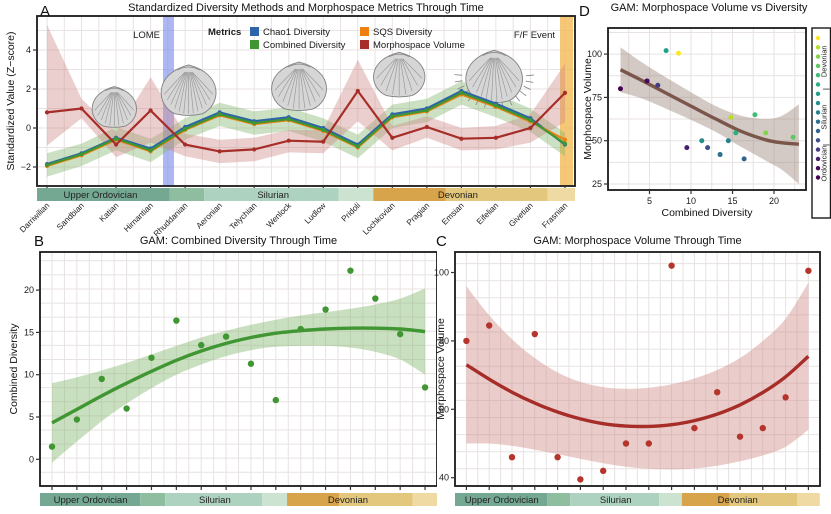 This screenshot has width=831, height=514. What do you see at coordinates (707, 109) in the screenshot?
I see `plot-background` at bounding box center [707, 109].